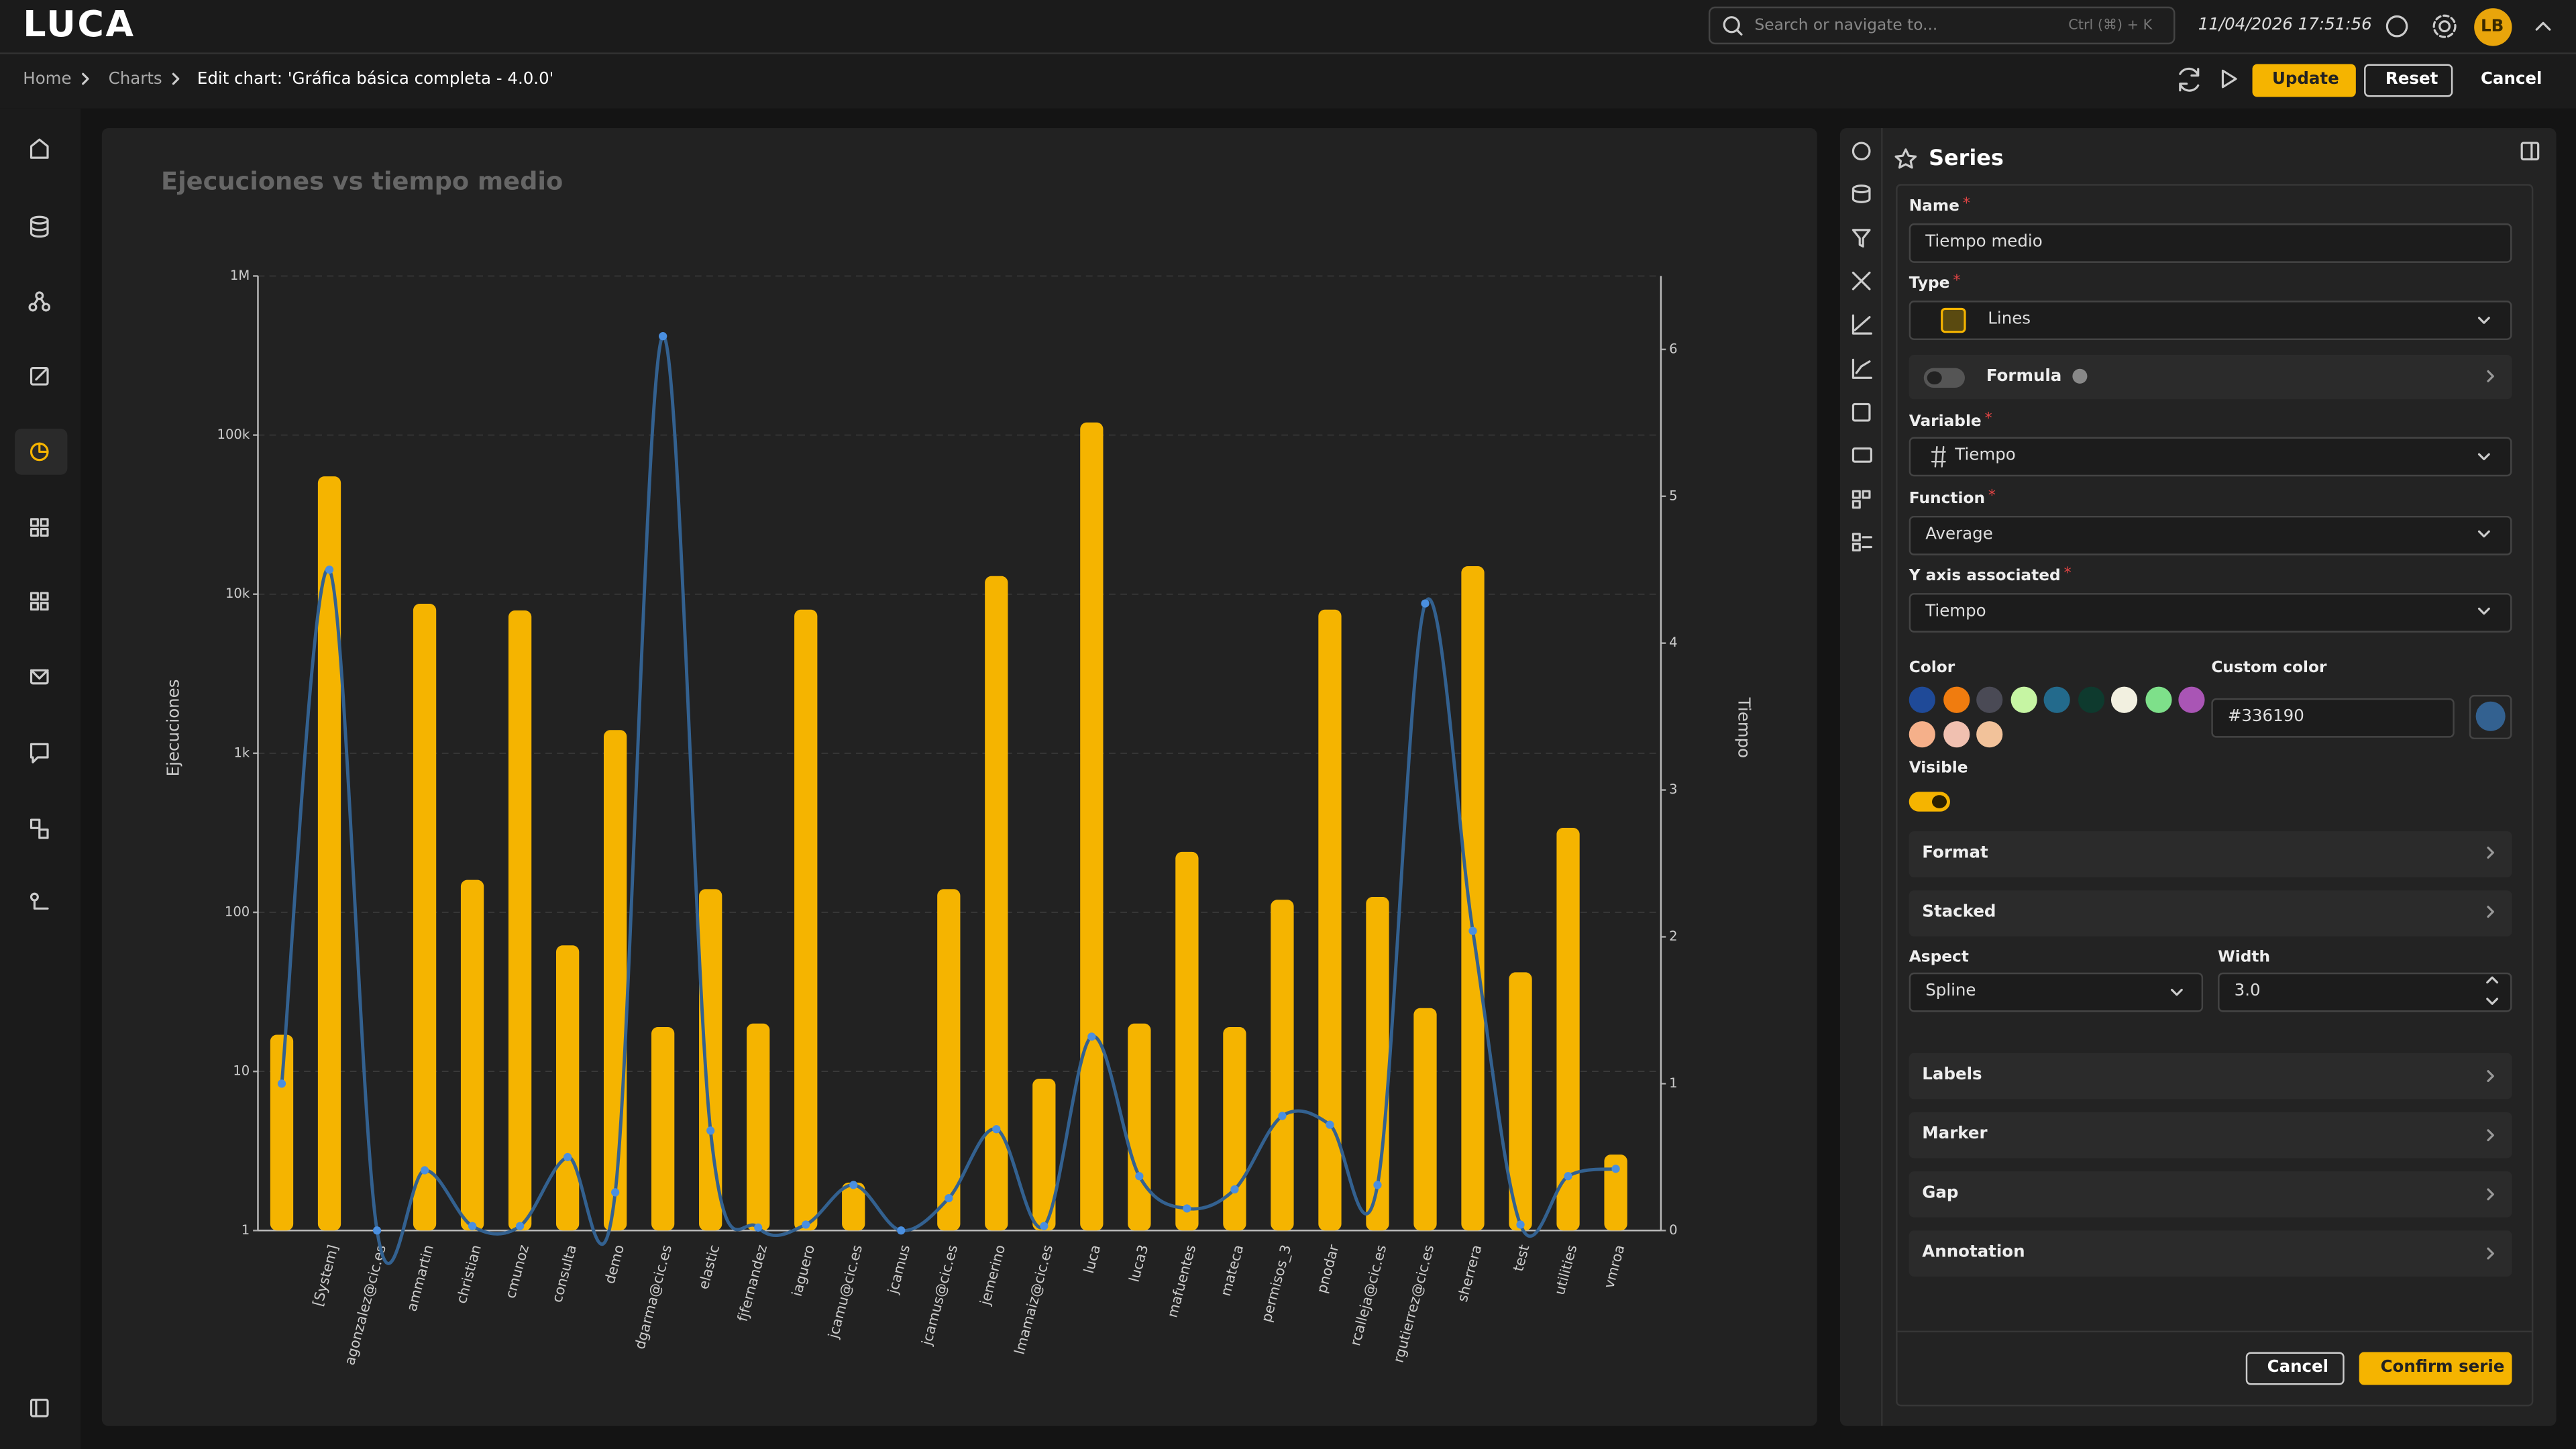  What do you see at coordinates (2210, 377) in the screenshot?
I see `formula-row` at bounding box center [2210, 377].